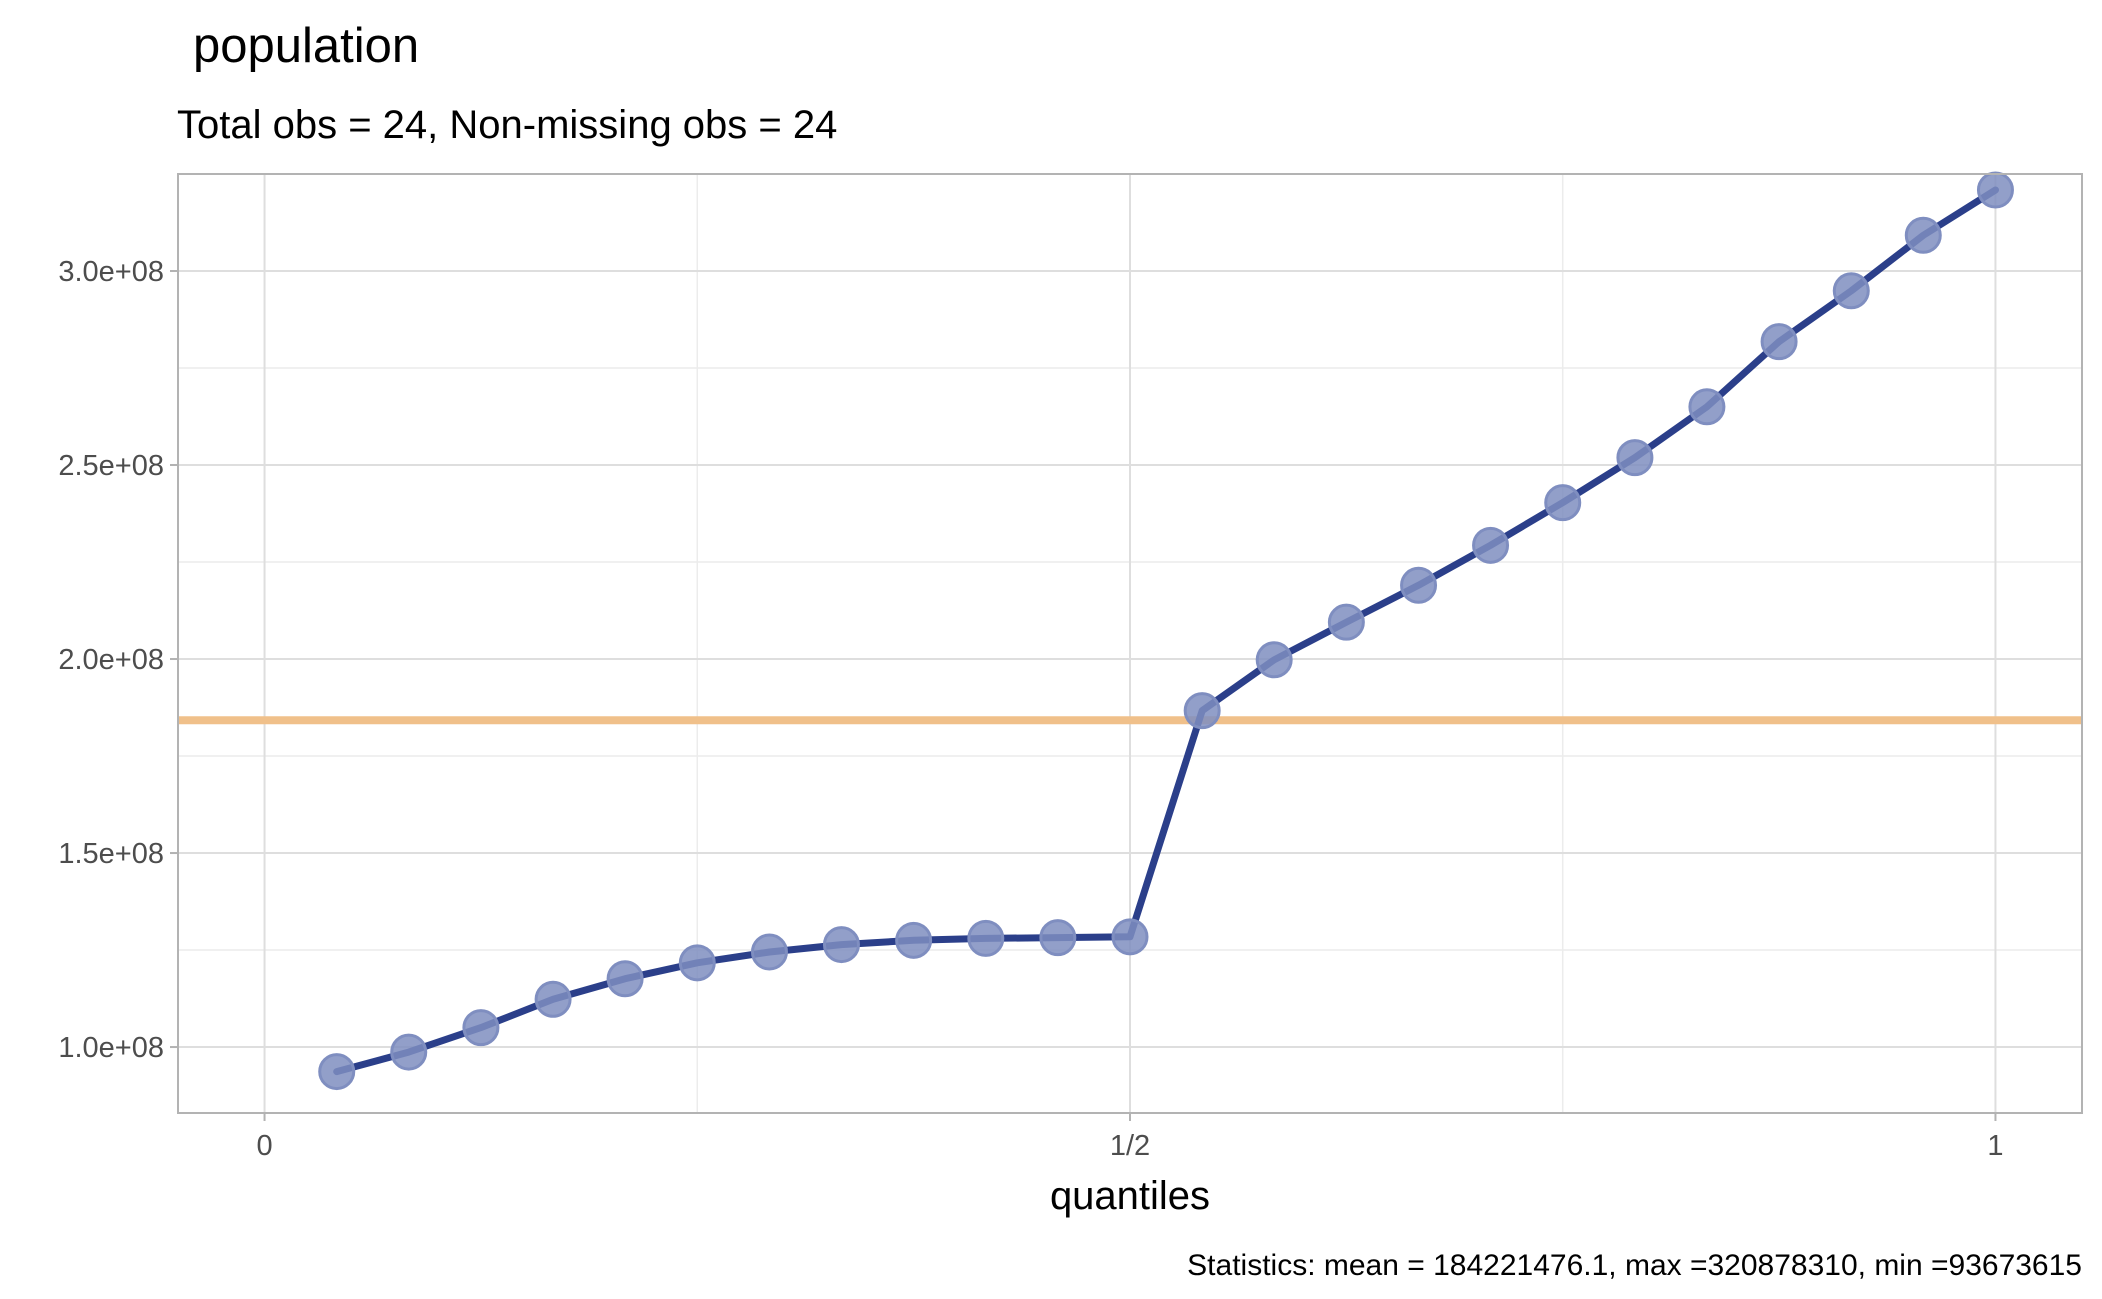 The height and width of the screenshot is (1299, 2102). I want to click on x-axis-ticks: 0 1/2 1, so click(1130, 1137).